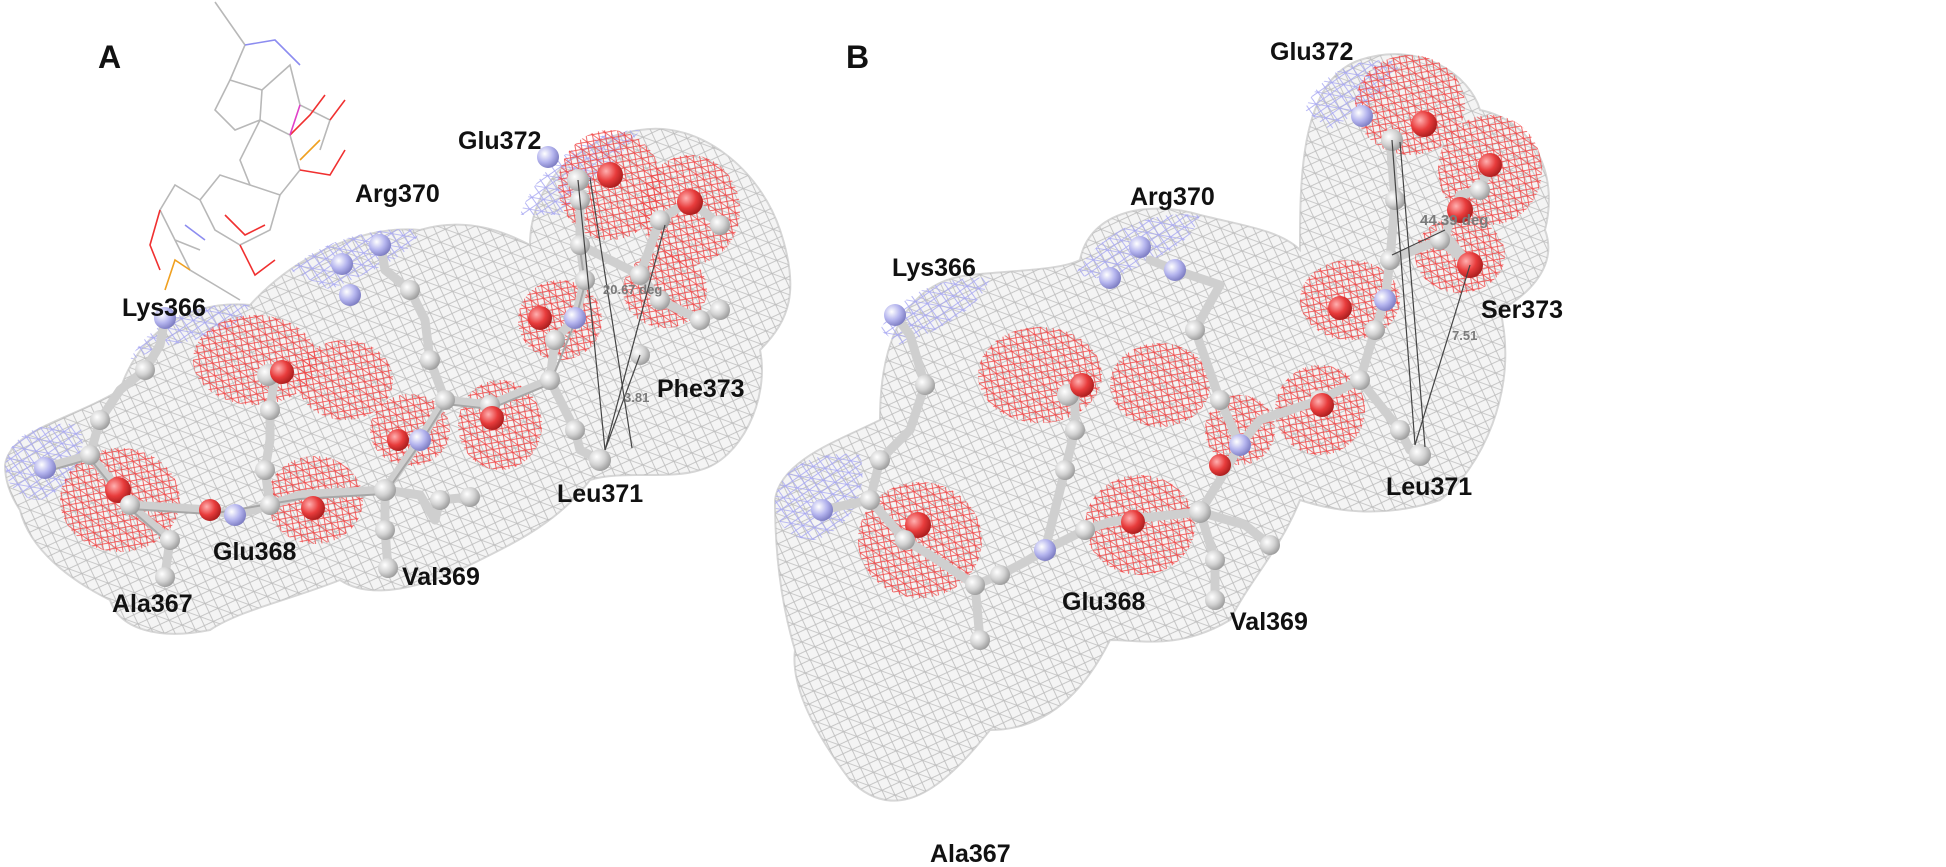  What do you see at coordinates (254, 552) in the screenshot?
I see `label-glu368-a: Glu368` at bounding box center [254, 552].